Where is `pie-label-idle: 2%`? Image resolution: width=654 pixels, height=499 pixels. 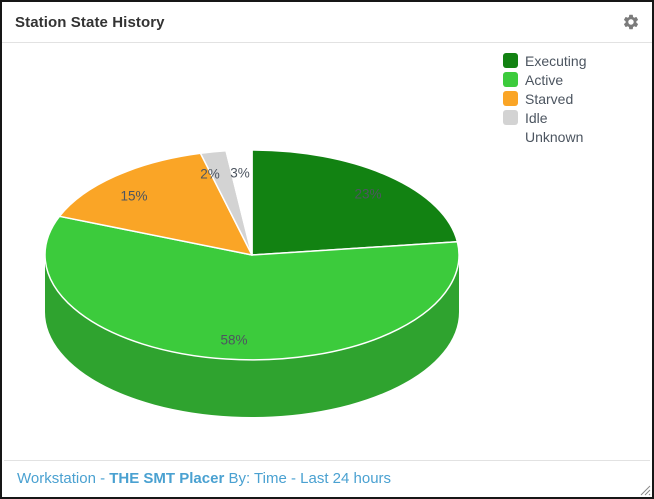 pie-label-idle: 2% is located at coordinates (210, 174).